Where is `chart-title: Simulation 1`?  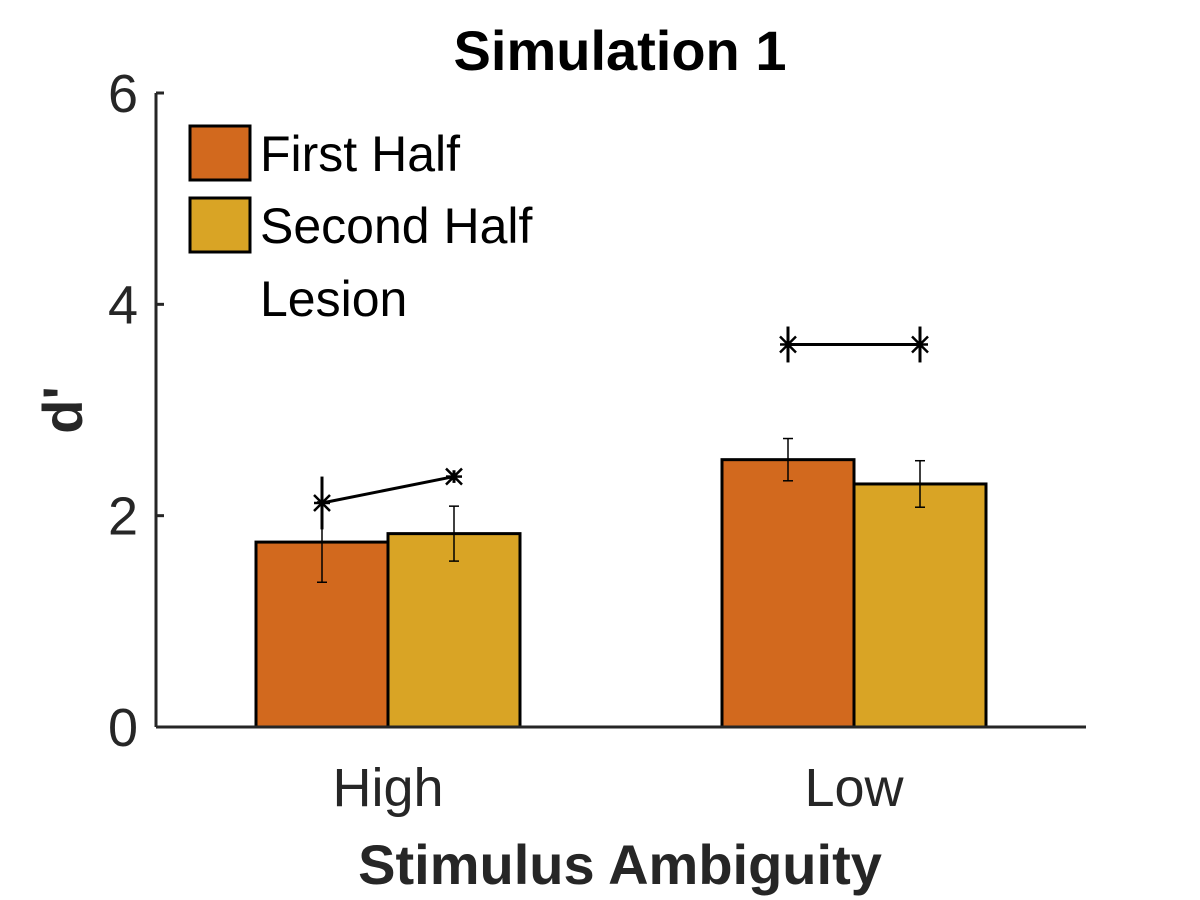 chart-title: Simulation 1 is located at coordinates (620, 50).